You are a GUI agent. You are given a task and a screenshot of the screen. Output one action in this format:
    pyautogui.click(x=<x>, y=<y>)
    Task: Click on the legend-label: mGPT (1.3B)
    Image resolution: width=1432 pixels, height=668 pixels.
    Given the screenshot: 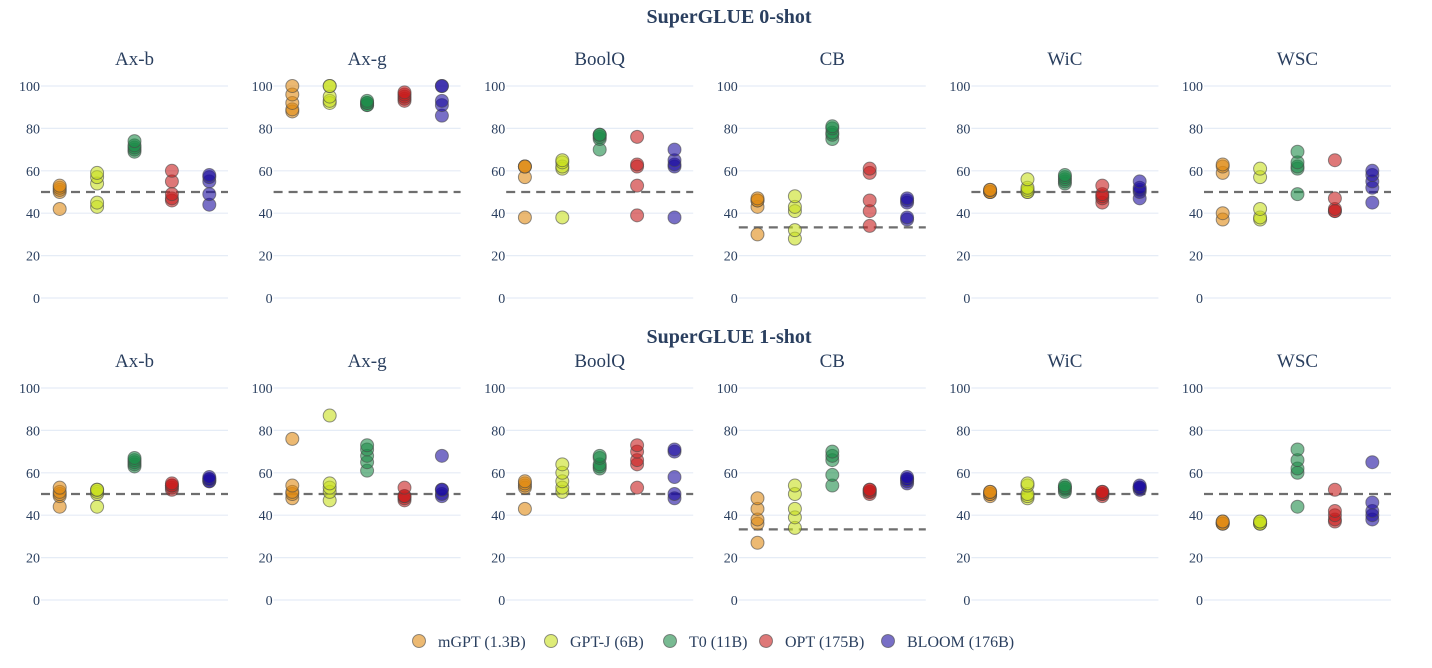 What is the action you would take?
    pyautogui.click(x=482, y=642)
    